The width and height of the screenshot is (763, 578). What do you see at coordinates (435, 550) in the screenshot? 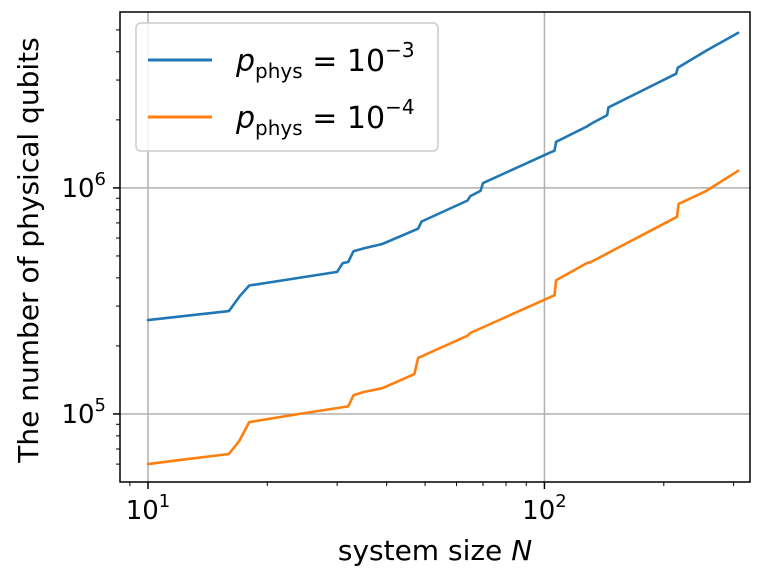
I see `x-axis-label: system size N` at bounding box center [435, 550].